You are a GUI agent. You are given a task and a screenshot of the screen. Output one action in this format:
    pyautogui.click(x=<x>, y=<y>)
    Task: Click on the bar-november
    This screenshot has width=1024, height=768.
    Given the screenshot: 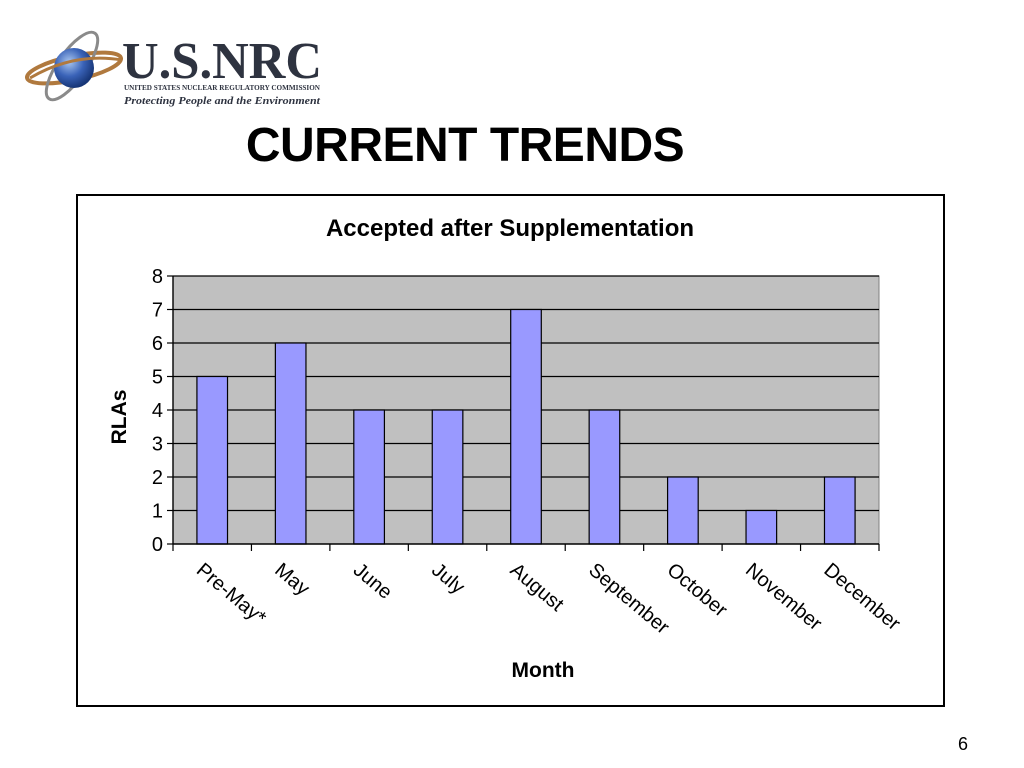 What is the action you would take?
    pyautogui.click(x=761, y=527)
    